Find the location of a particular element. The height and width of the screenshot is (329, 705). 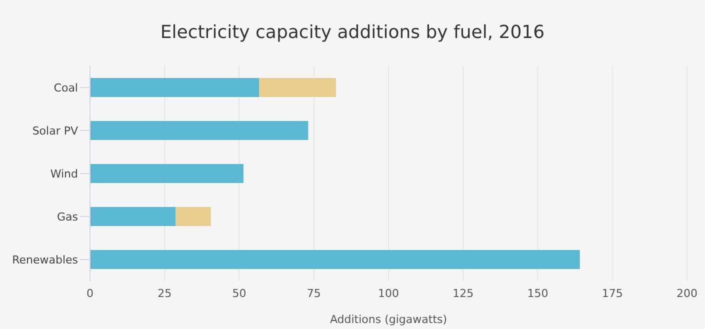

y-tick-label: Renewables is located at coordinates (45, 259).